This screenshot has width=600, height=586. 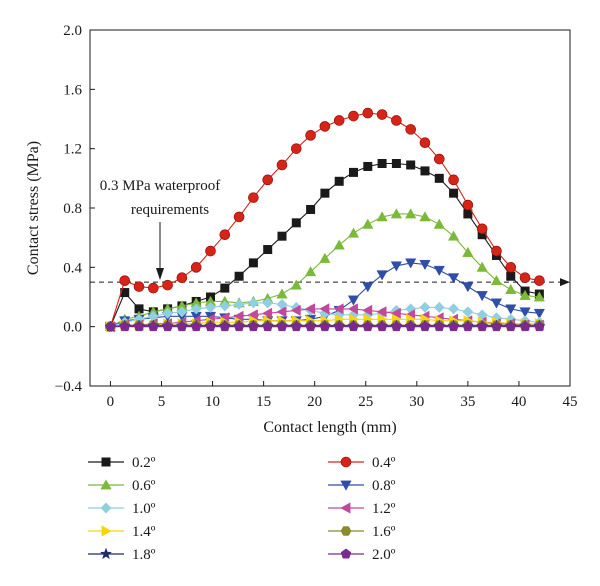 What do you see at coordinates (362, 555) in the screenshot?
I see `legend-item: 2.0º` at bounding box center [362, 555].